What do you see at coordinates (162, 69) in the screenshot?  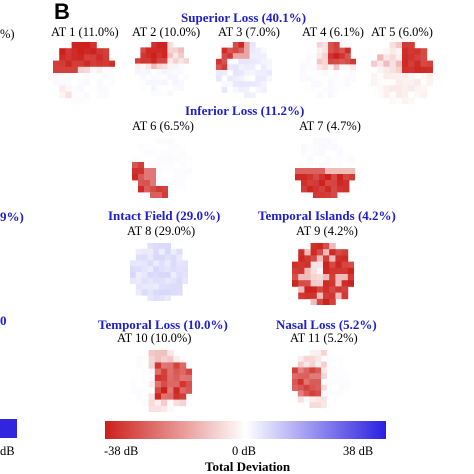 I see `visual-field-grid` at bounding box center [162, 69].